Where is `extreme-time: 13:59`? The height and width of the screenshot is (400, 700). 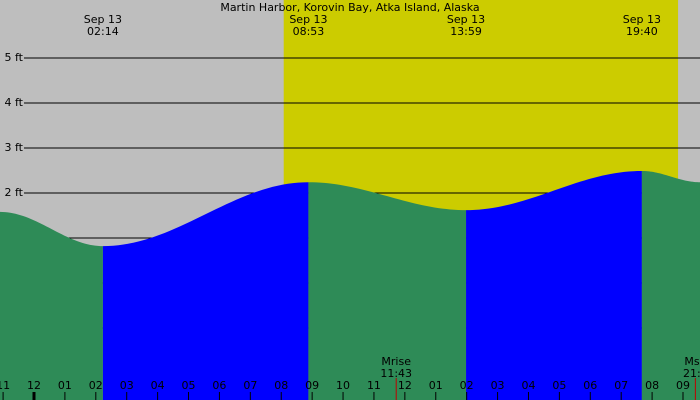 extreme-time: 13:59 is located at coordinates (466, 31).